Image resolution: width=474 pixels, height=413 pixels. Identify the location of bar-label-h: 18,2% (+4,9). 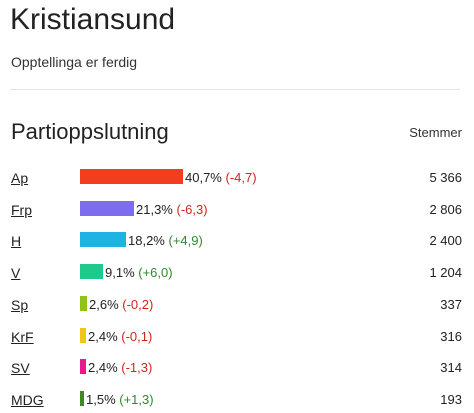
(165, 240).